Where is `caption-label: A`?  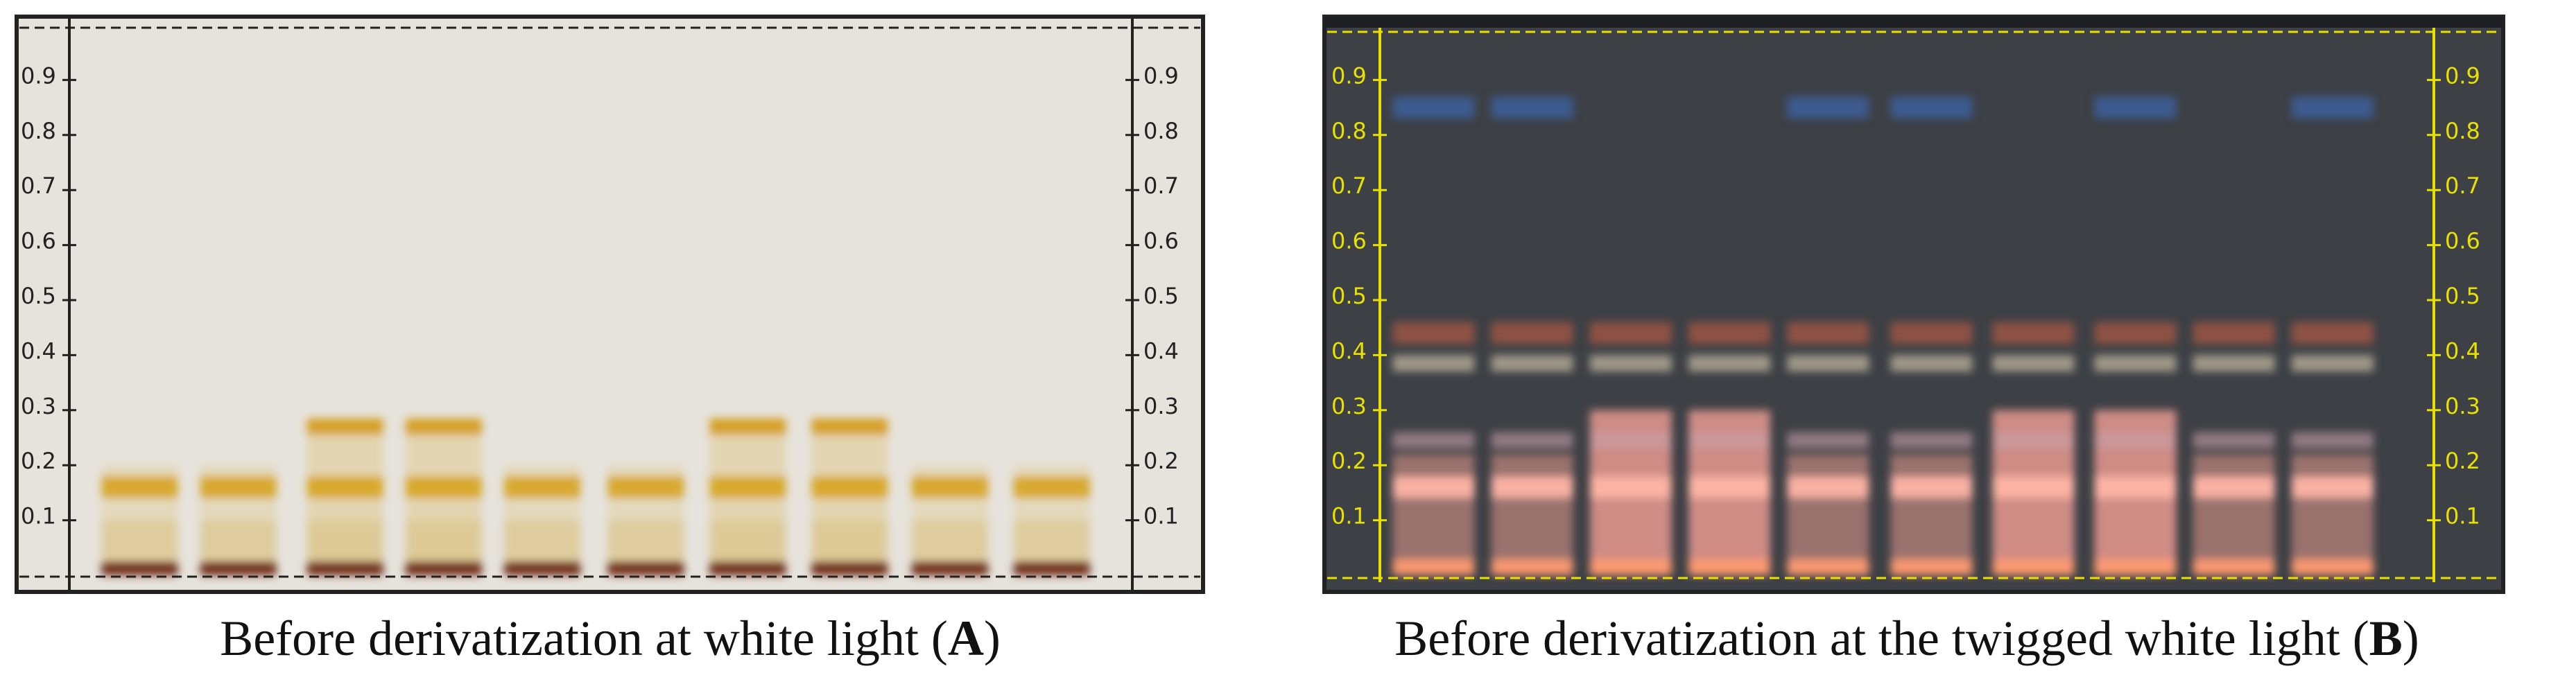 caption-label: A is located at coordinates (966, 638).